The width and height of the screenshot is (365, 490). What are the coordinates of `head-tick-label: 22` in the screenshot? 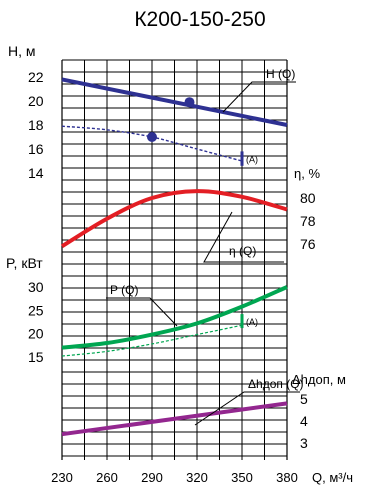 It's located at (36, 77).